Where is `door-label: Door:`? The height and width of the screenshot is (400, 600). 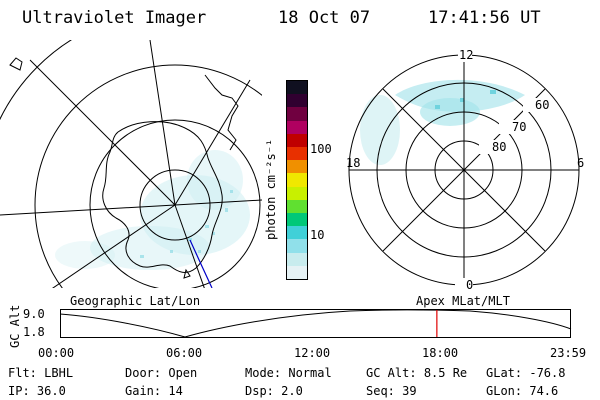
door-label: Door: is located at coordinates (143, 373).